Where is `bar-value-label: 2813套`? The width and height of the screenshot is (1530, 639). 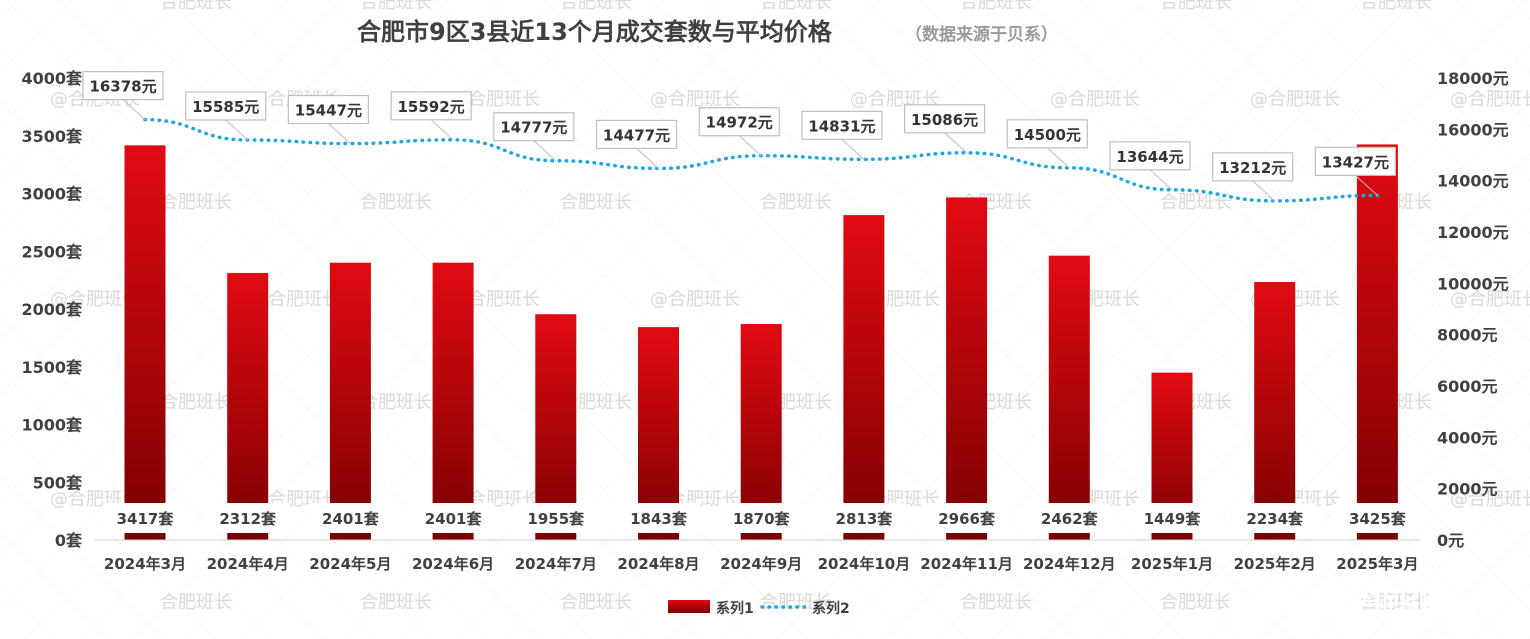
bar-value-label: 2813套 is located at coordinates (865, 519).